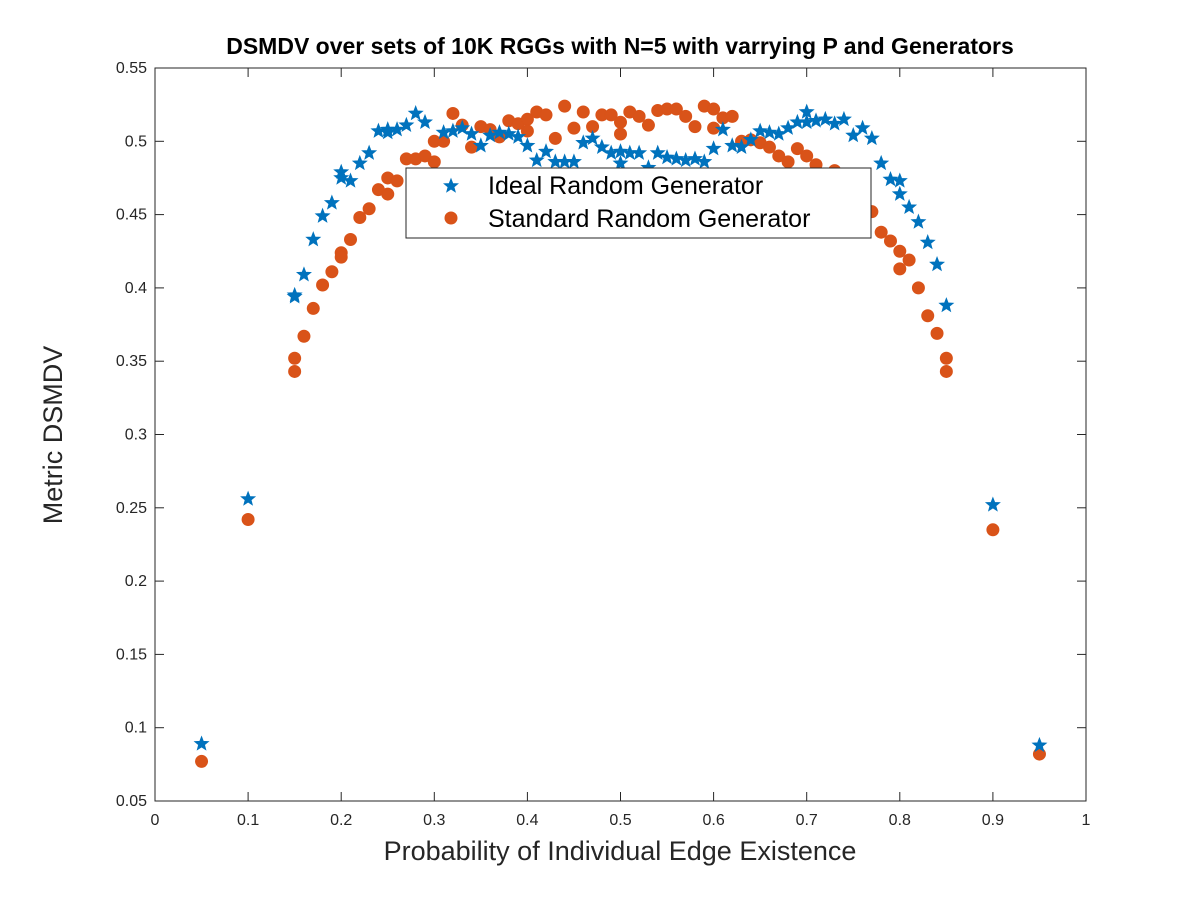 Image resolution: width=1200 pixels, height=900 pixels. I want to click on y-tick-label: 0.15, so click(131, 654).